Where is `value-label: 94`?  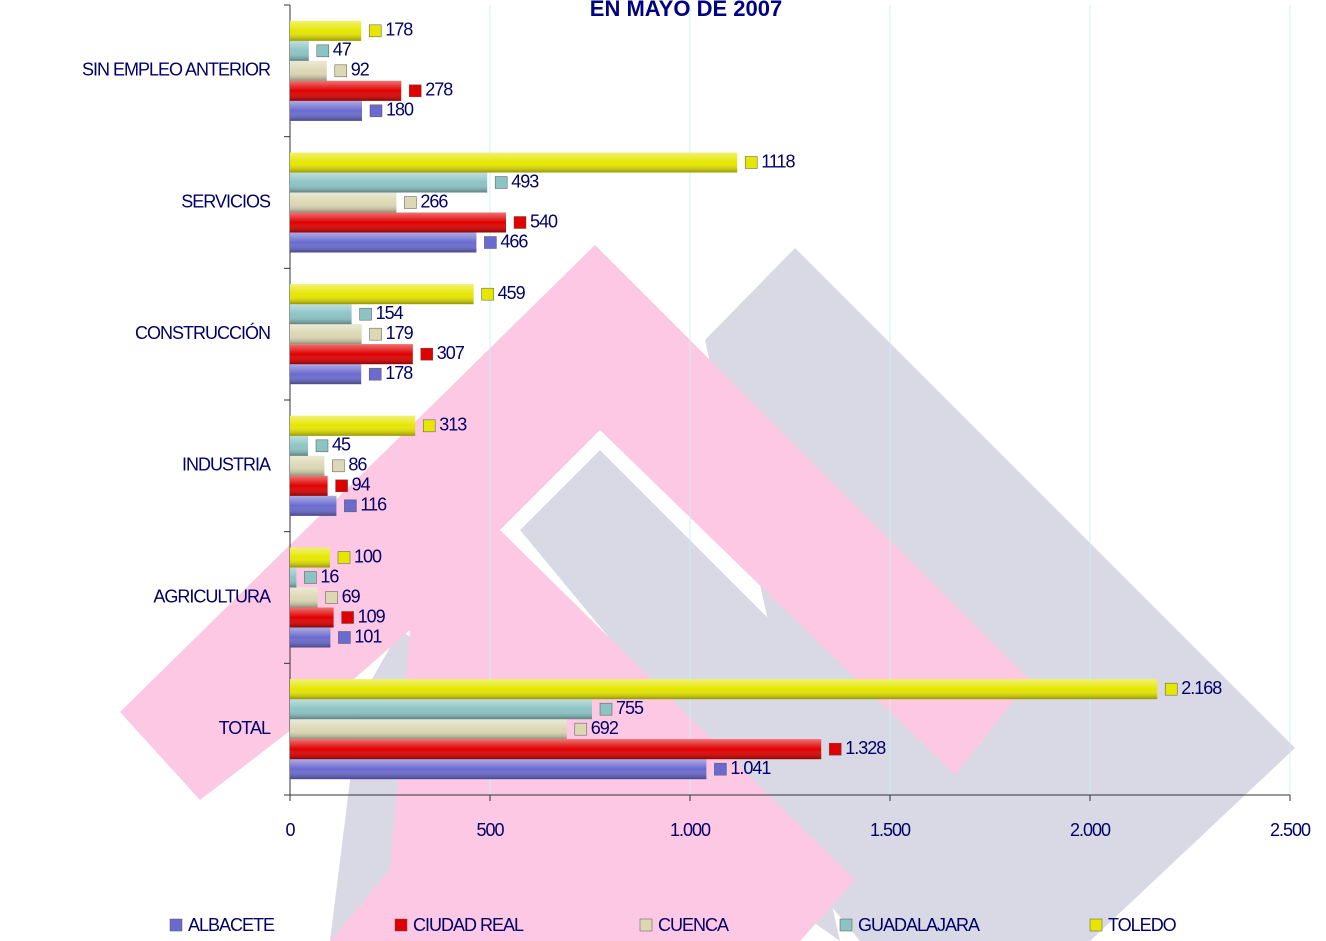
value-label: 94 is located at coordinates (361, 485).